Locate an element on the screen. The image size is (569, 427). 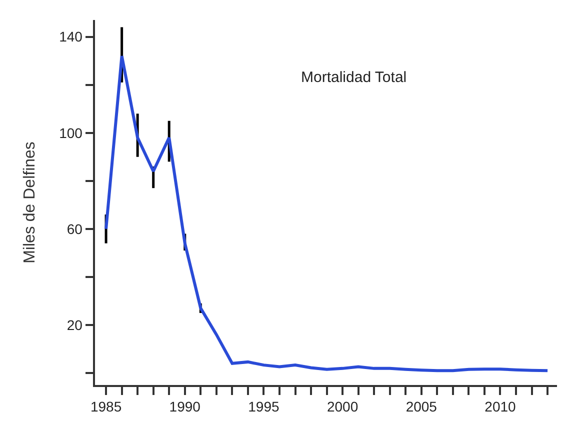
y-axis-title: Miles de Delfines is located at coordinates (29, 203).